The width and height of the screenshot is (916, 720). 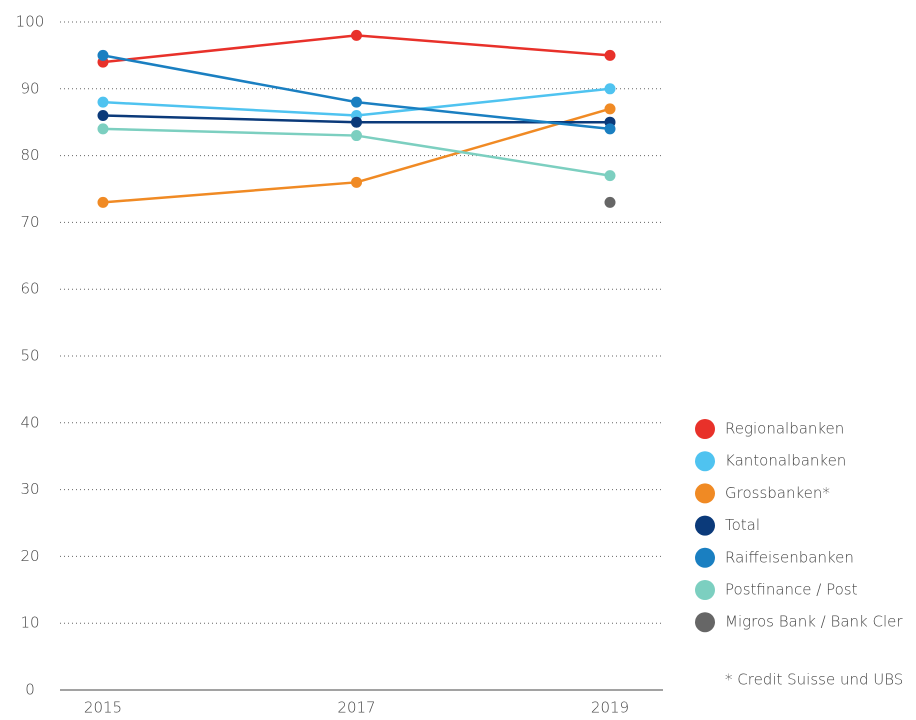 I want to click on legend-label: Postfinance / Post, so click(x=791, y=590).